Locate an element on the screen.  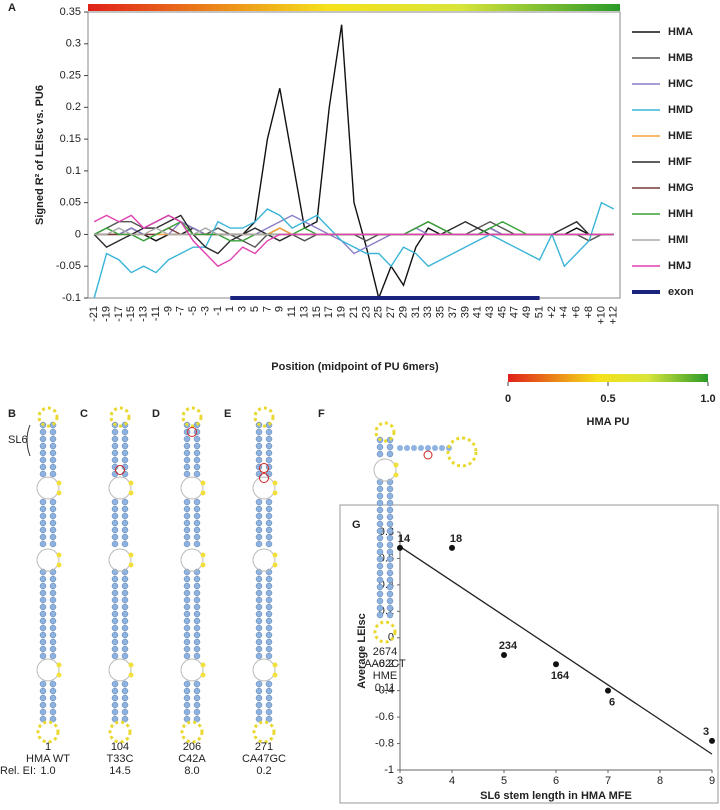
x-tick-label: -5 is located at coordinates (193, 311).